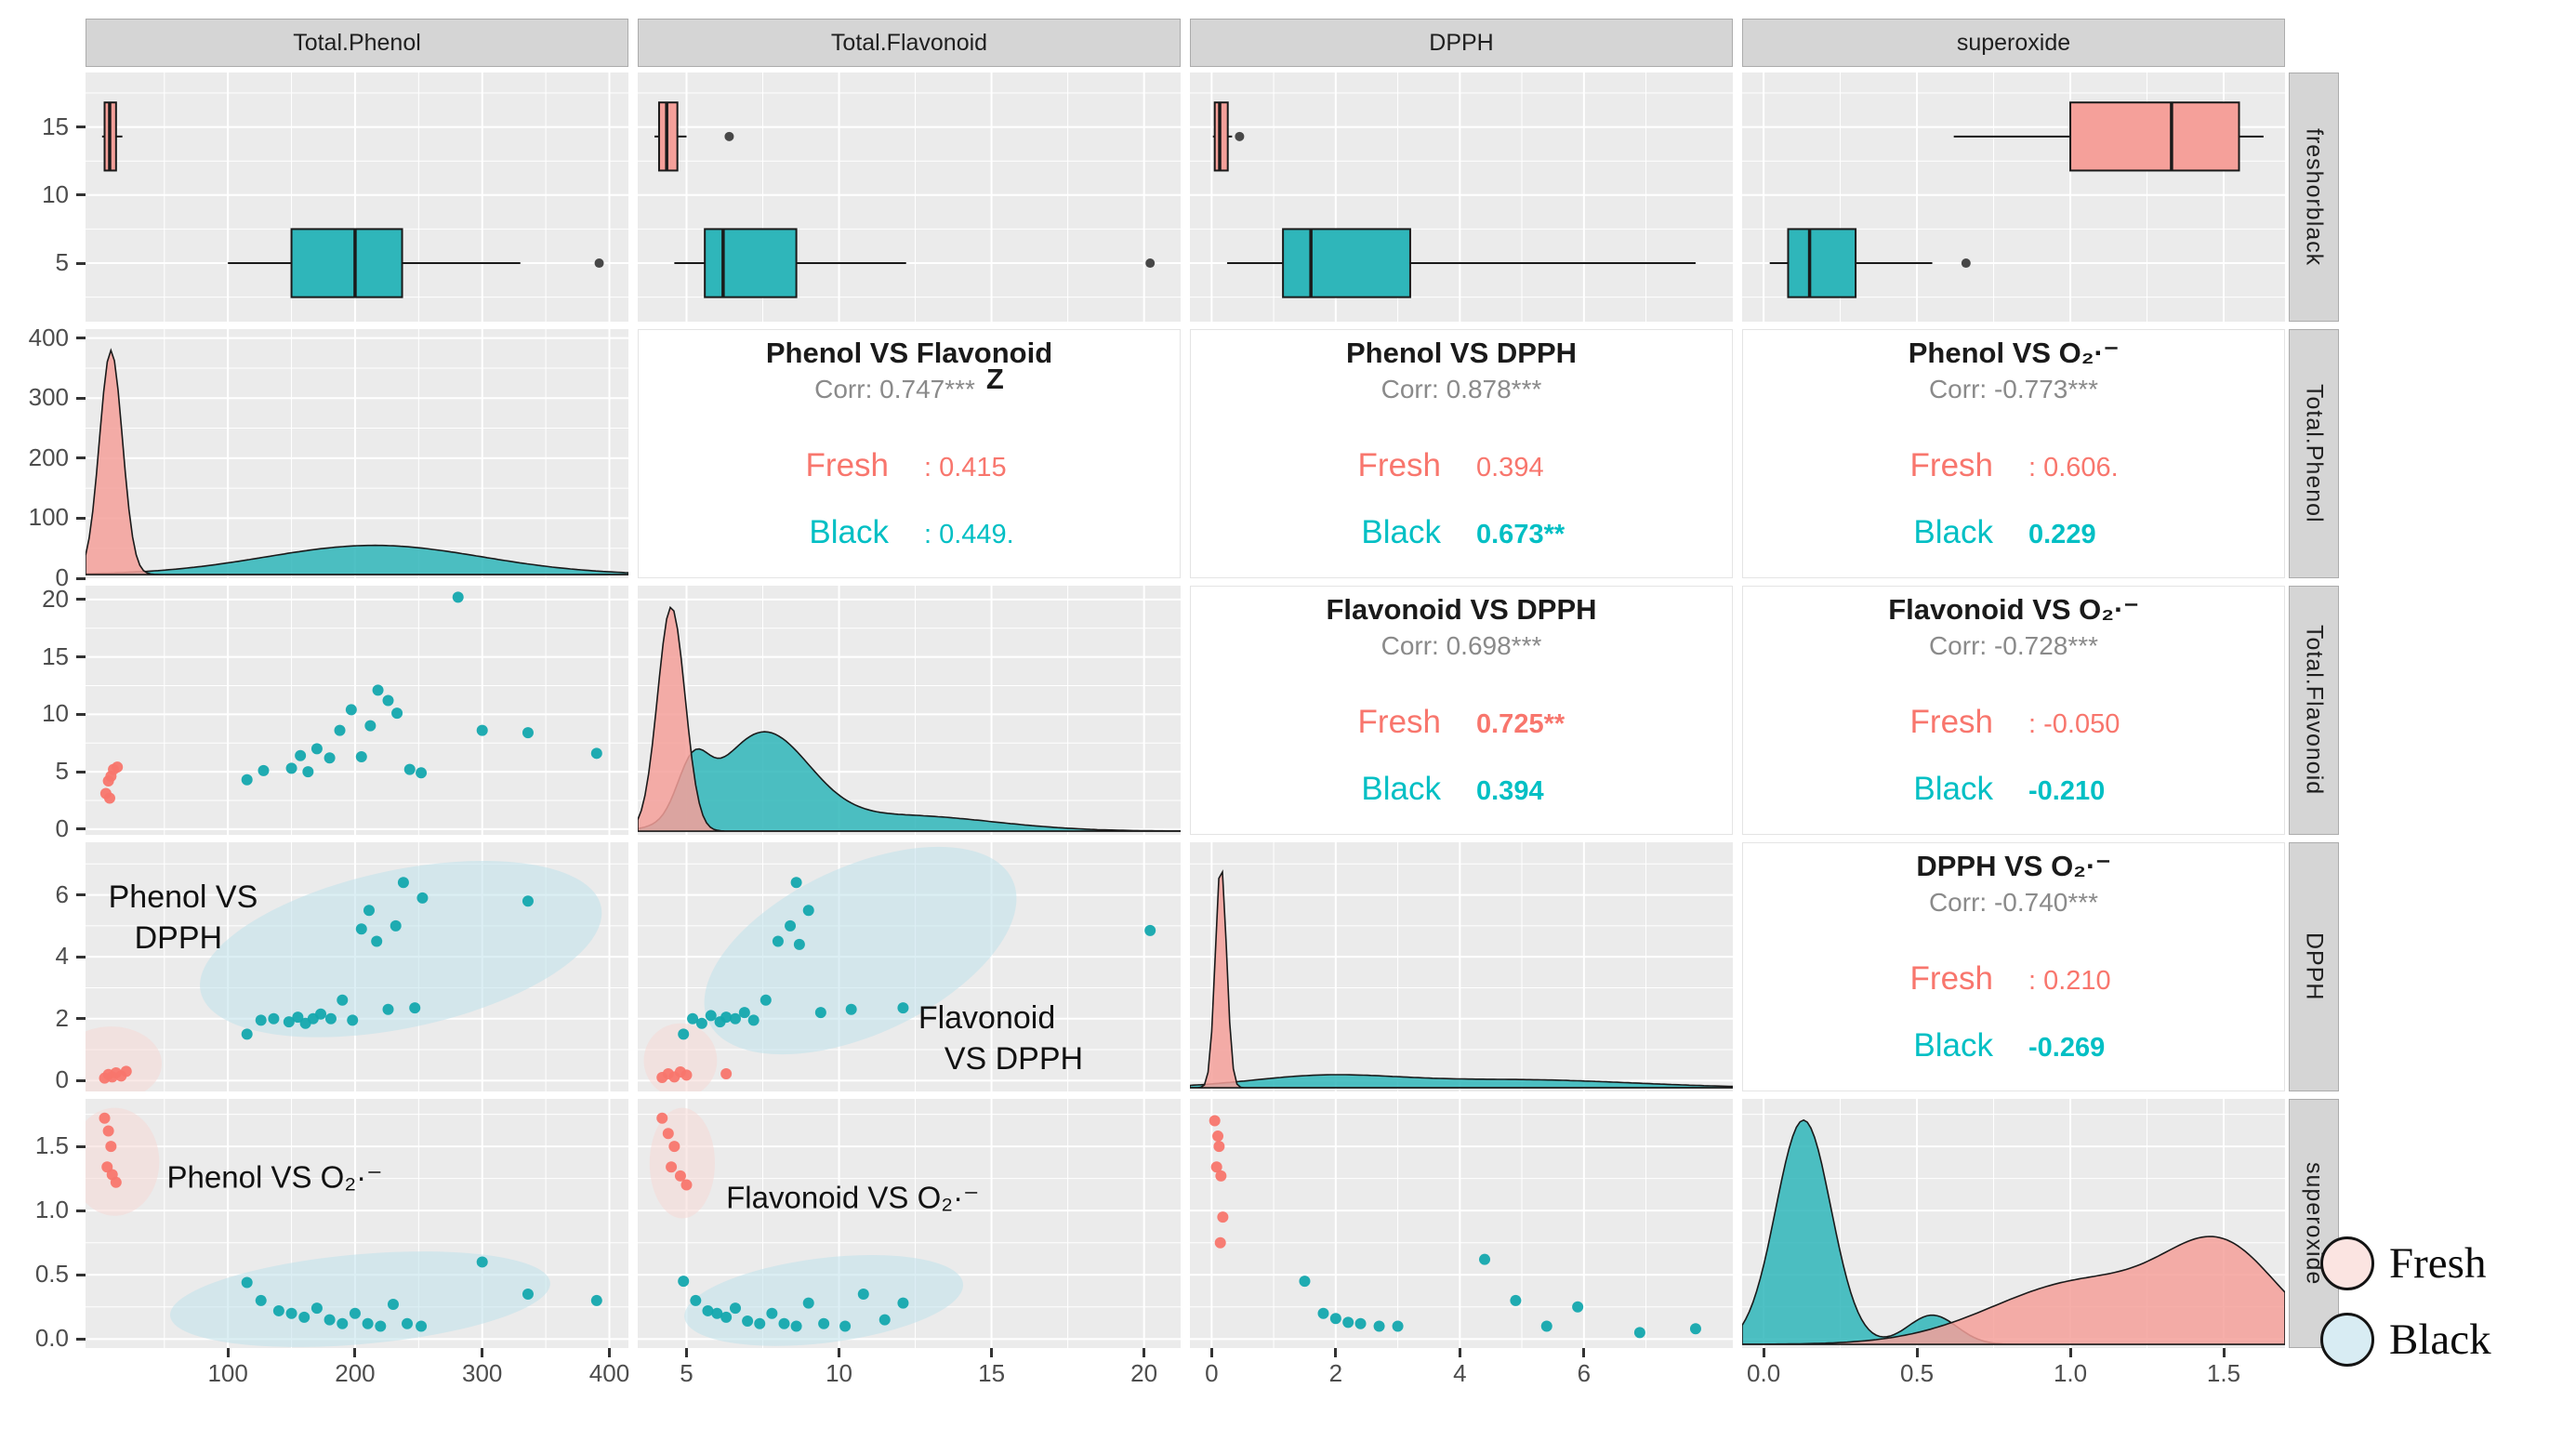 This screenshot has height=1441, width=2576. I want to click on x-axis-tick-label: 0.0, so click(1764, 1373).